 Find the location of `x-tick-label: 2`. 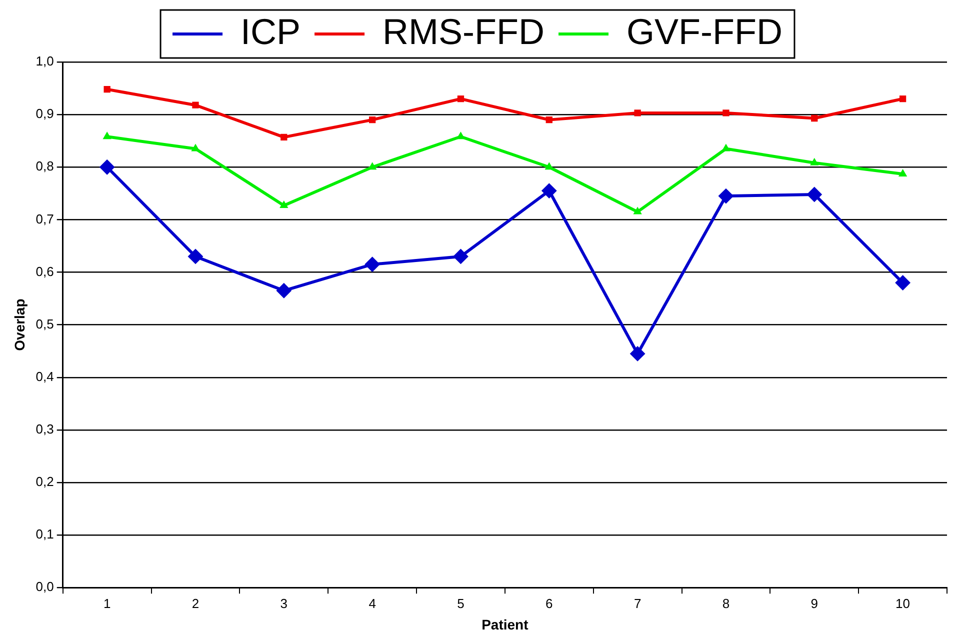

x-tick-label: 2 is located at coordinates (196, 603).